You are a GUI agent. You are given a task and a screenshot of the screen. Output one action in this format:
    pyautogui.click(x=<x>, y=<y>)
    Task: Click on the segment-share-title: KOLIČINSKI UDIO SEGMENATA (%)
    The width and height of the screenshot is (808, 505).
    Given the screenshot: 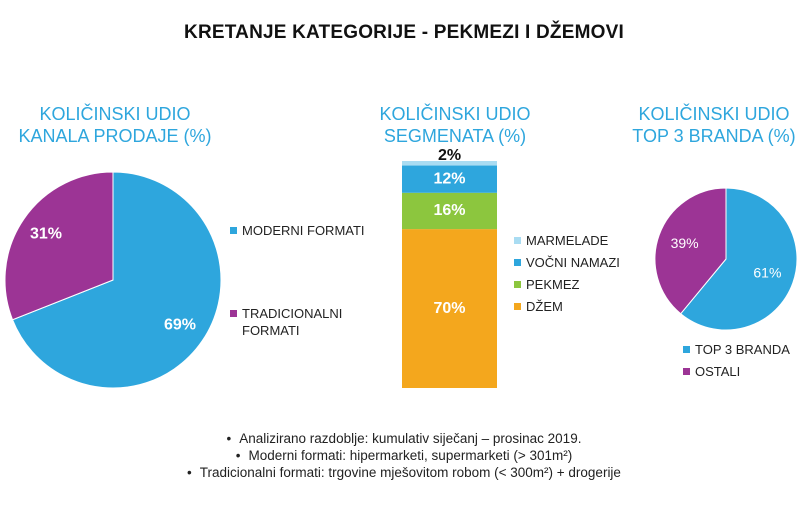 What is the action you would take?
    pyautogui.click(x=455, y=125)
    